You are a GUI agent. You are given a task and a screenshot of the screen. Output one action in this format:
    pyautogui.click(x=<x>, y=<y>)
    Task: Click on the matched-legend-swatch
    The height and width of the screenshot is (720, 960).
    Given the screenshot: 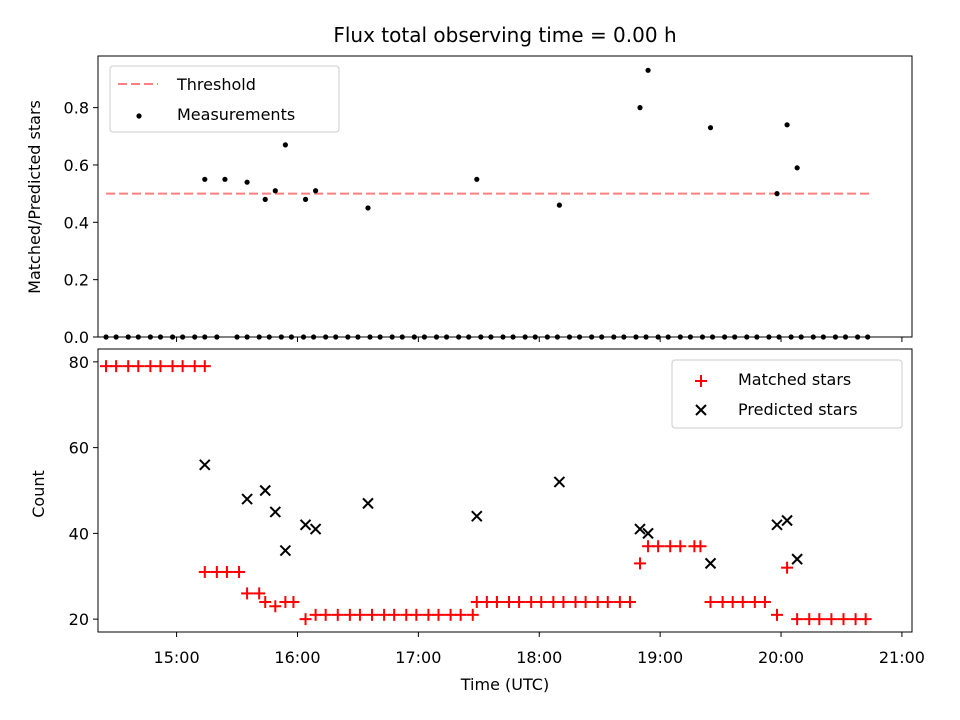 What is the action you would take?
    pyautogui.click(x=701, y=381)
    